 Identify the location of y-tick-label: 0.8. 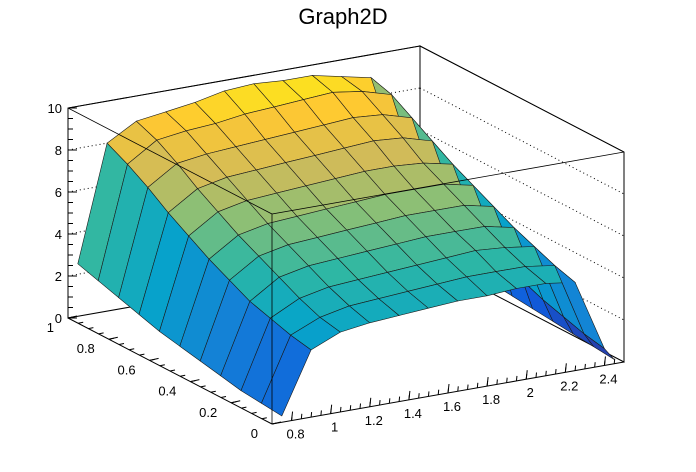
(86, 348).